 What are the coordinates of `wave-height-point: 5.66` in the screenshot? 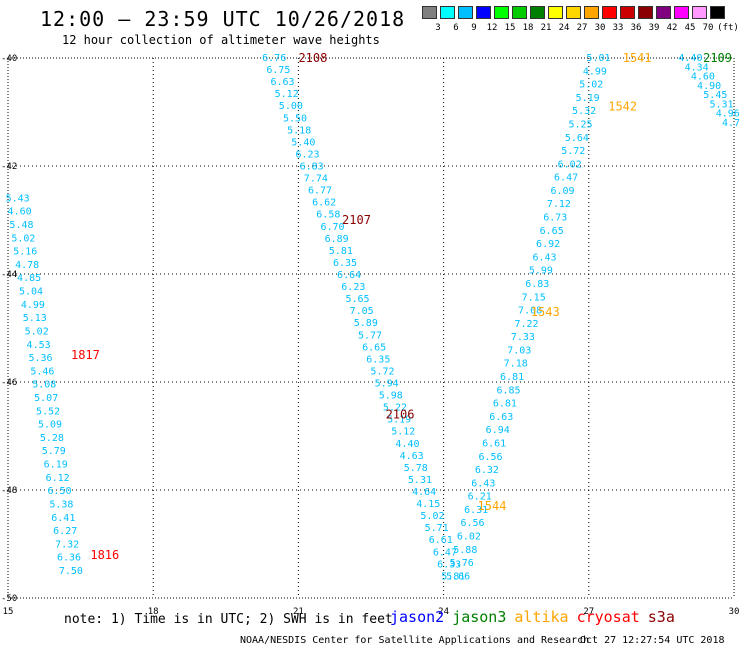 It's located at (458, 576).